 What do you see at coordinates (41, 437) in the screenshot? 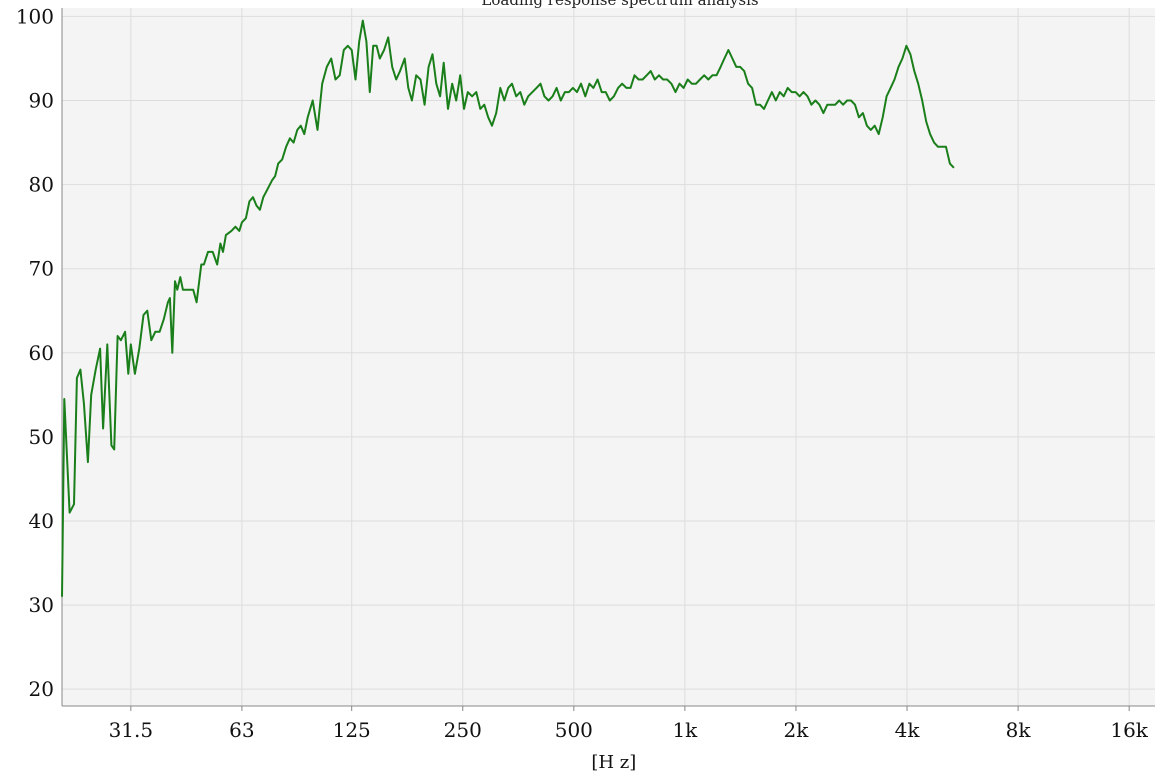
I see `y-tick-label: 50` at bounding box center [41, 437].